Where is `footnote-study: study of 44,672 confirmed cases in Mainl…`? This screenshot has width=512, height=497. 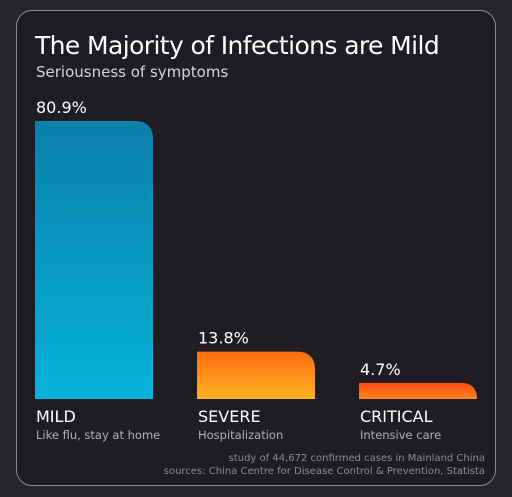
footnote-study: study of 44,672 confirmed cases in Mainl… is located at coordinates (356, 458).